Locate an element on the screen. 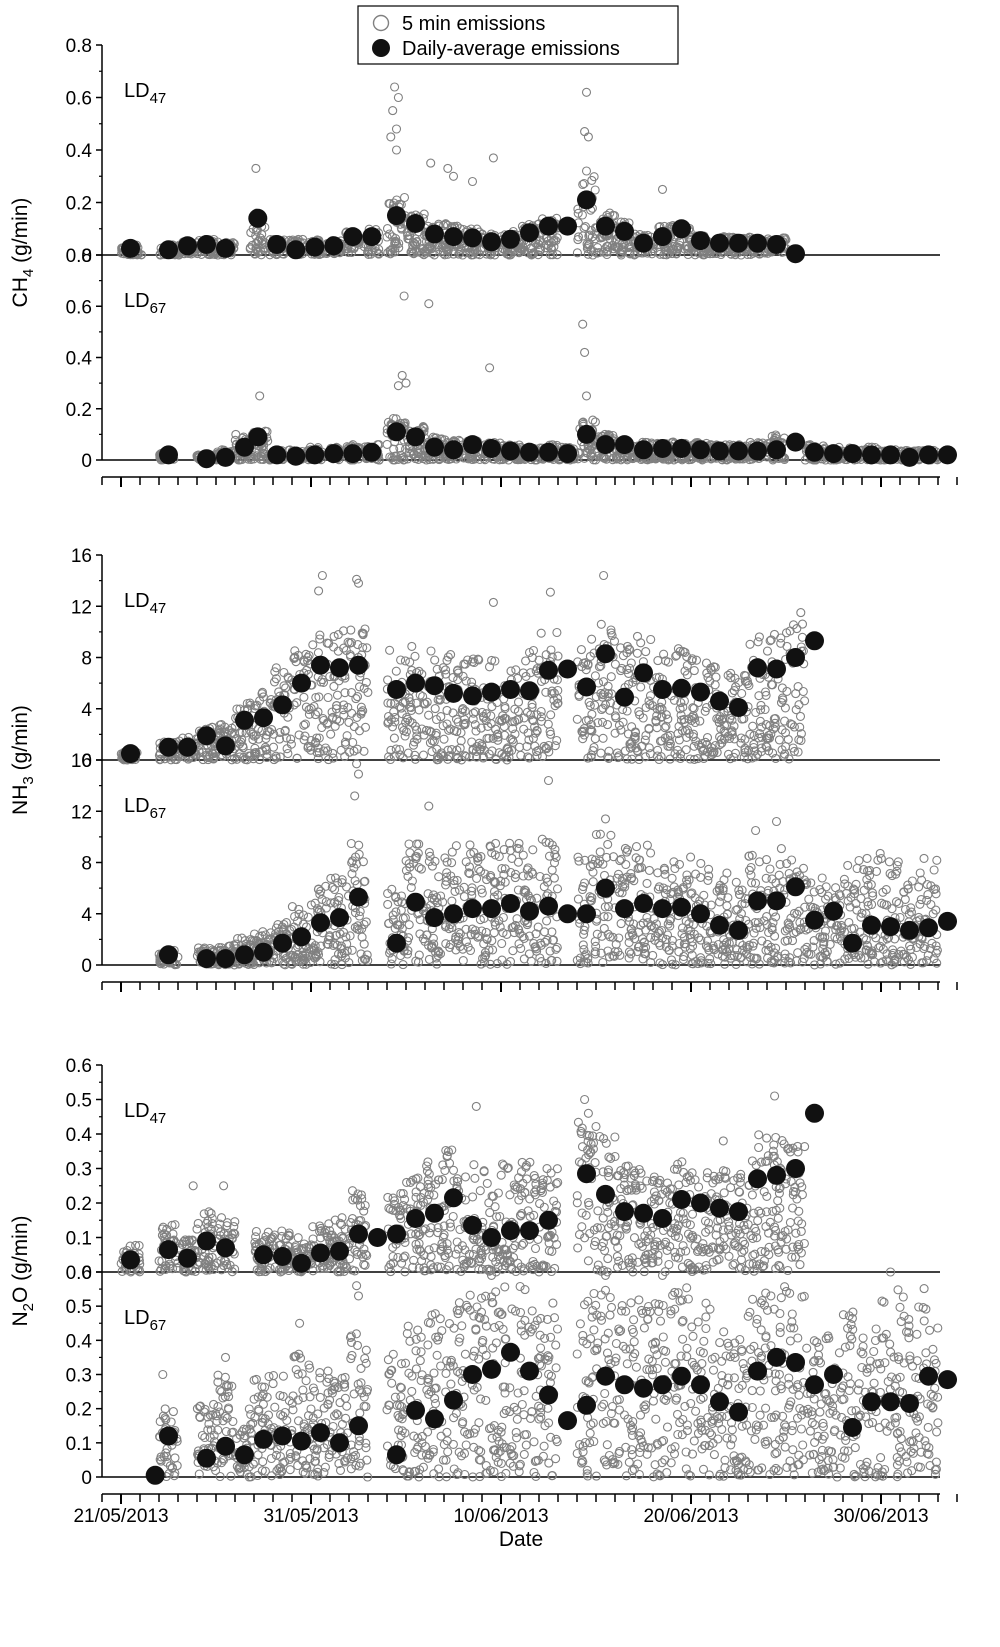 This screenshot has height=1647, width=1000. panel-label: LD67 is located at coordinates (145, 808).